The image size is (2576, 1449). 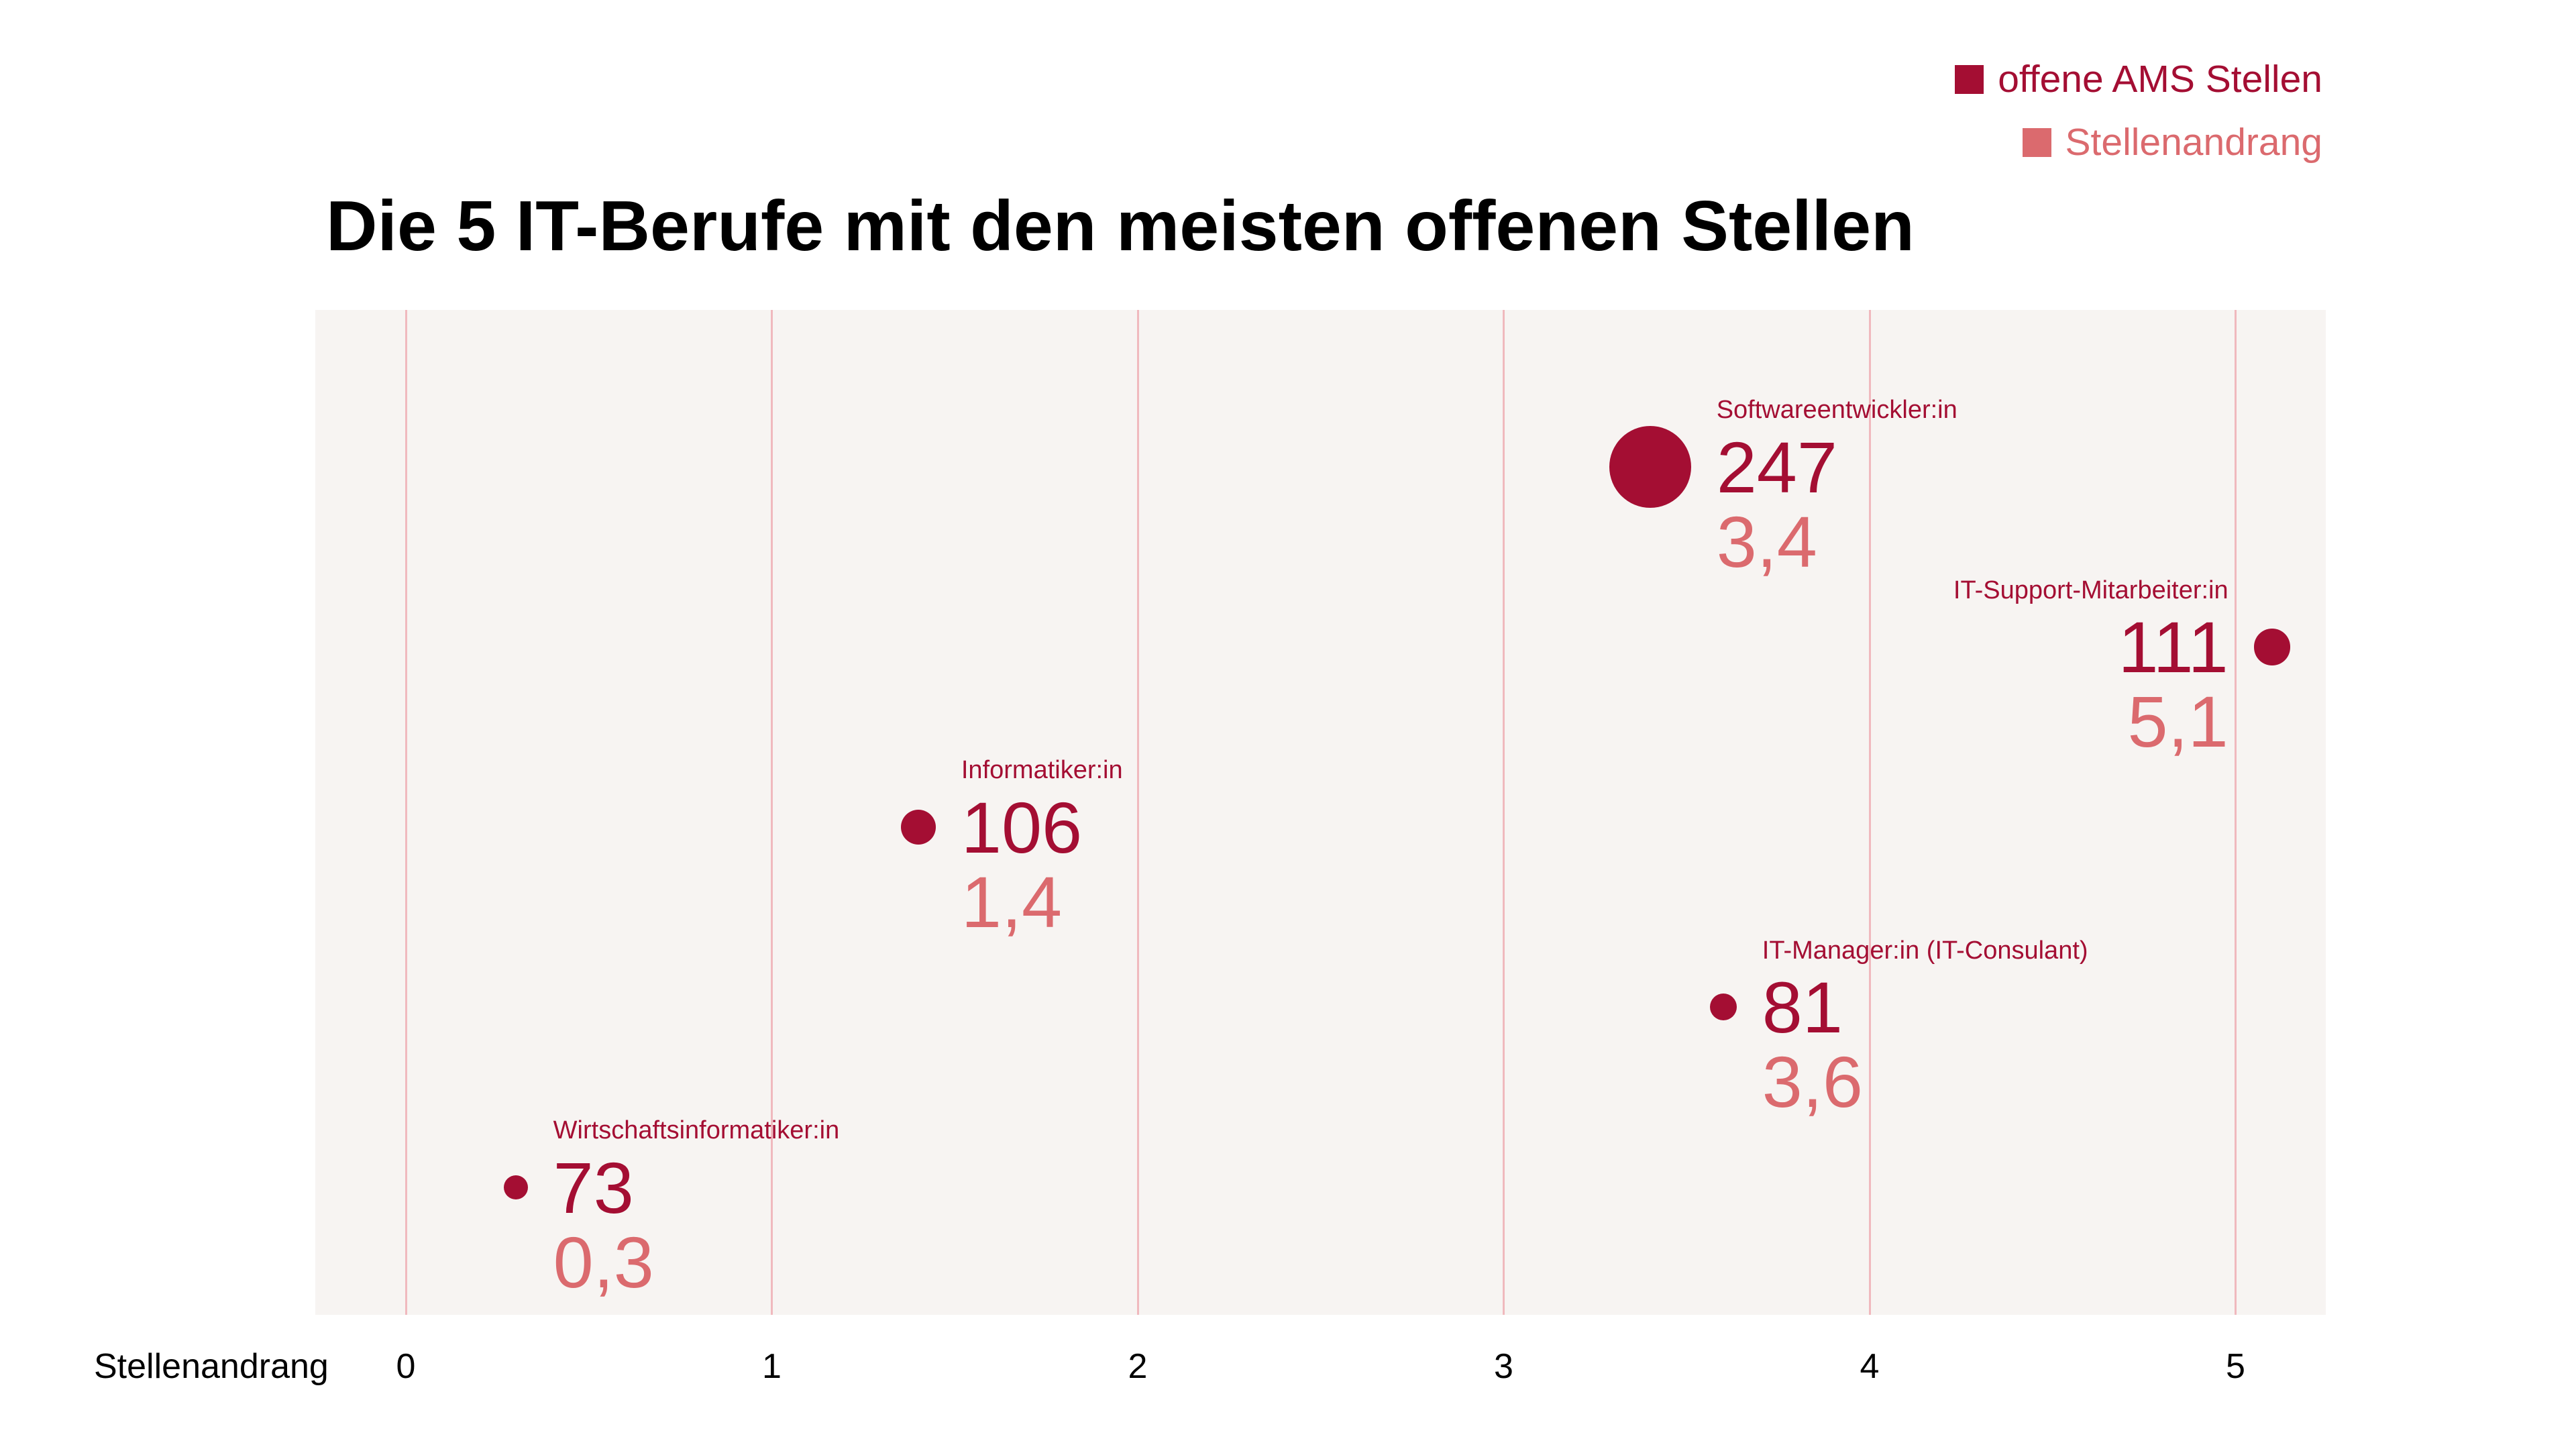 What do you see at coordinates (1503, 1366) in the screenshot?
I see `x-tick-3: 3` at bounding box center [1503, 1366].